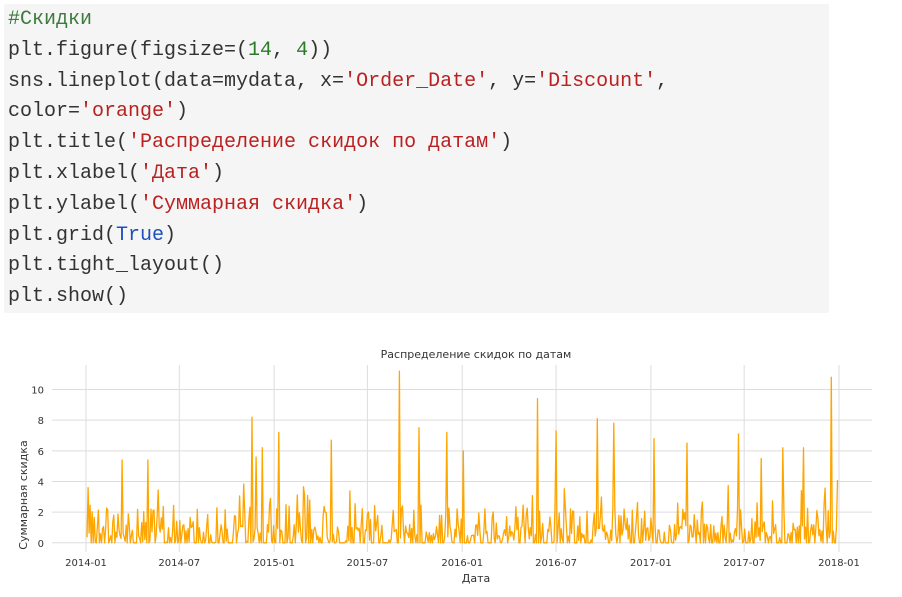 The image size is (902, 597). What do you see at coordinates (476, 578) in the screenshot?
I see `x-axis-label: Дата` at bounding box center [476, 578].